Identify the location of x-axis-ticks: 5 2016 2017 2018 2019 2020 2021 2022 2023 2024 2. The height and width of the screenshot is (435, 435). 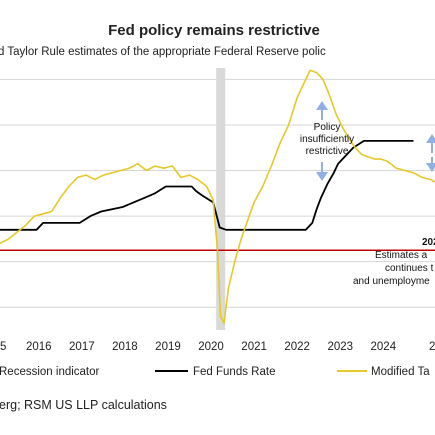
(217, 347).